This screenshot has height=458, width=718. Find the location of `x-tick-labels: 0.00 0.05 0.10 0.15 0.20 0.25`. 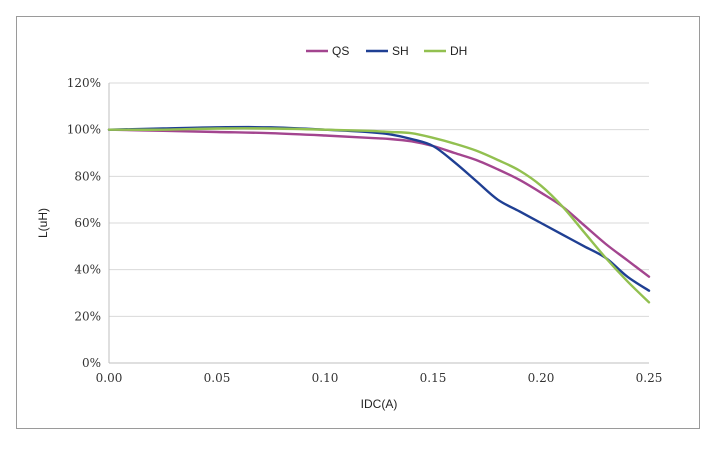

x-tick-labels: 0.00 0.05 0.10 0.15 0.20 0.25 is located at coordinates (379, 378).